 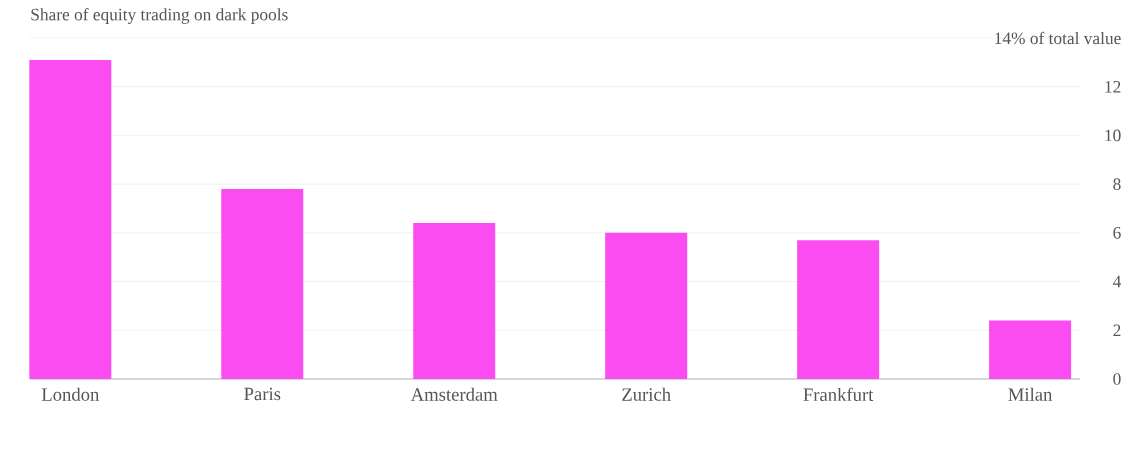 What do you see at coordinates (1113, 86) in the screenshot?
I see `y-tick-label: 12` at bounding box center [1113, 86].